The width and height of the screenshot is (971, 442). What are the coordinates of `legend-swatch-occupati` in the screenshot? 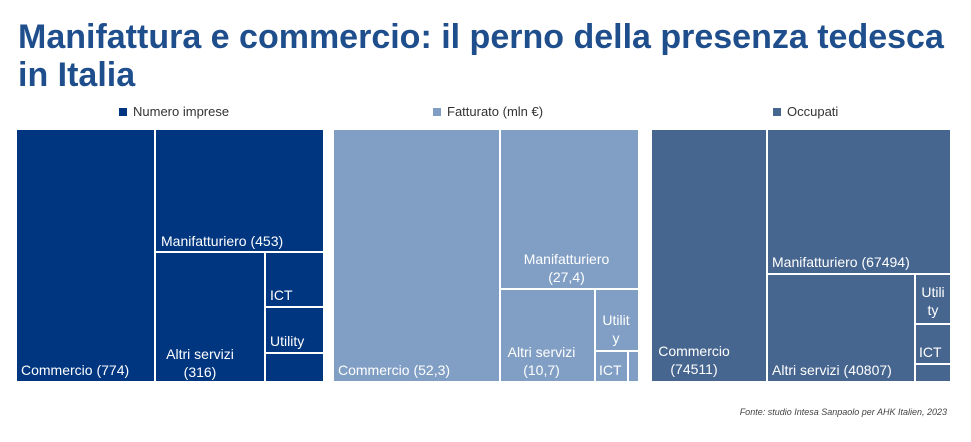 It's located at (777, 111).